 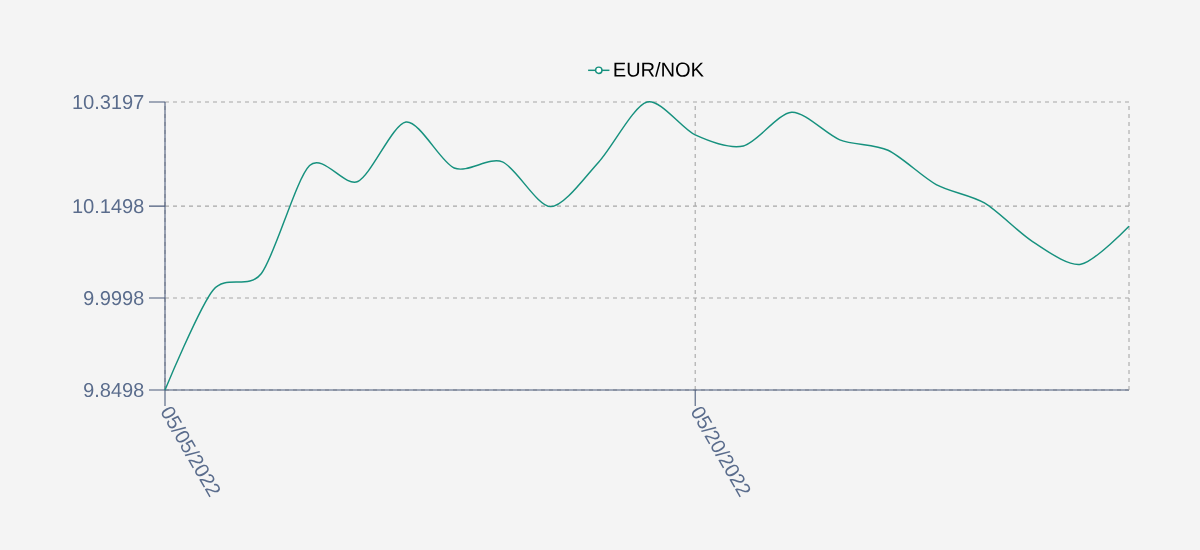 What do you see at coordinates (114, 390) in the screenshot?
I see `y-tick-label: 9.8498` at bounding box center [114, 390].